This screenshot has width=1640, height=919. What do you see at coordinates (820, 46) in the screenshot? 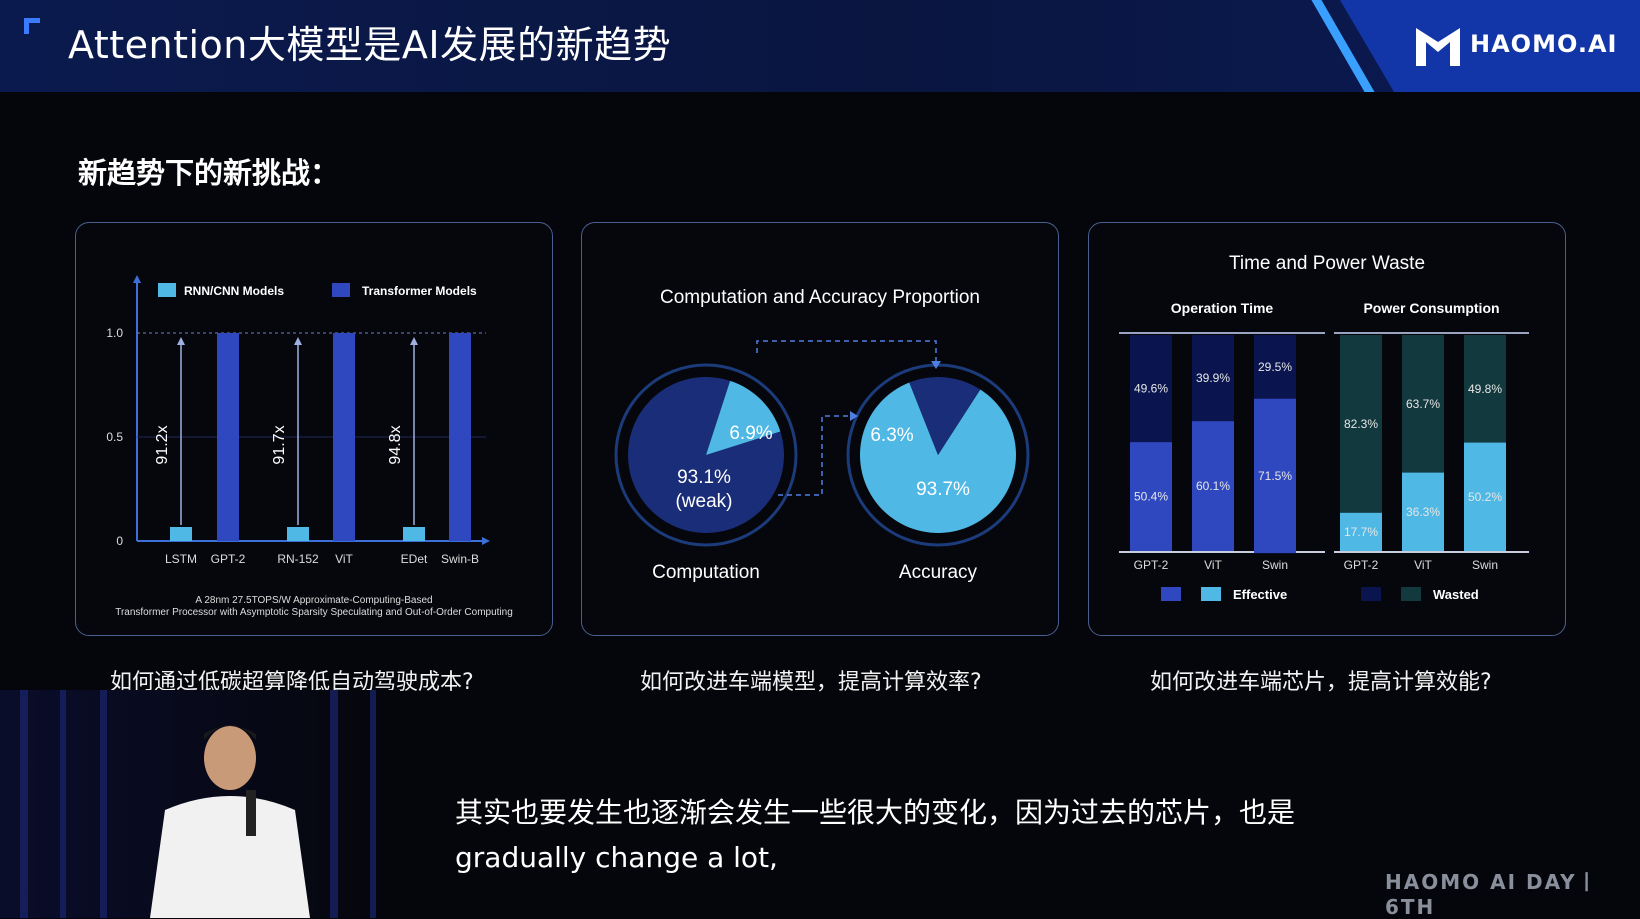
I see `header-bar: Attention大模型是AI发展的新趋势 HAOMO.AI` at bounding box center [820, 46].